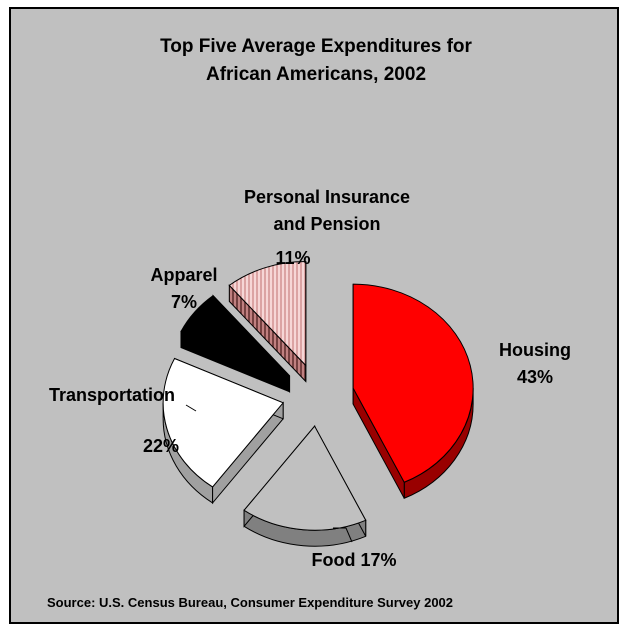  What do you see at coordinates (223, 431) in the screenshot?
I see `pie-slice-transportation` at bounding box center [223, 431].